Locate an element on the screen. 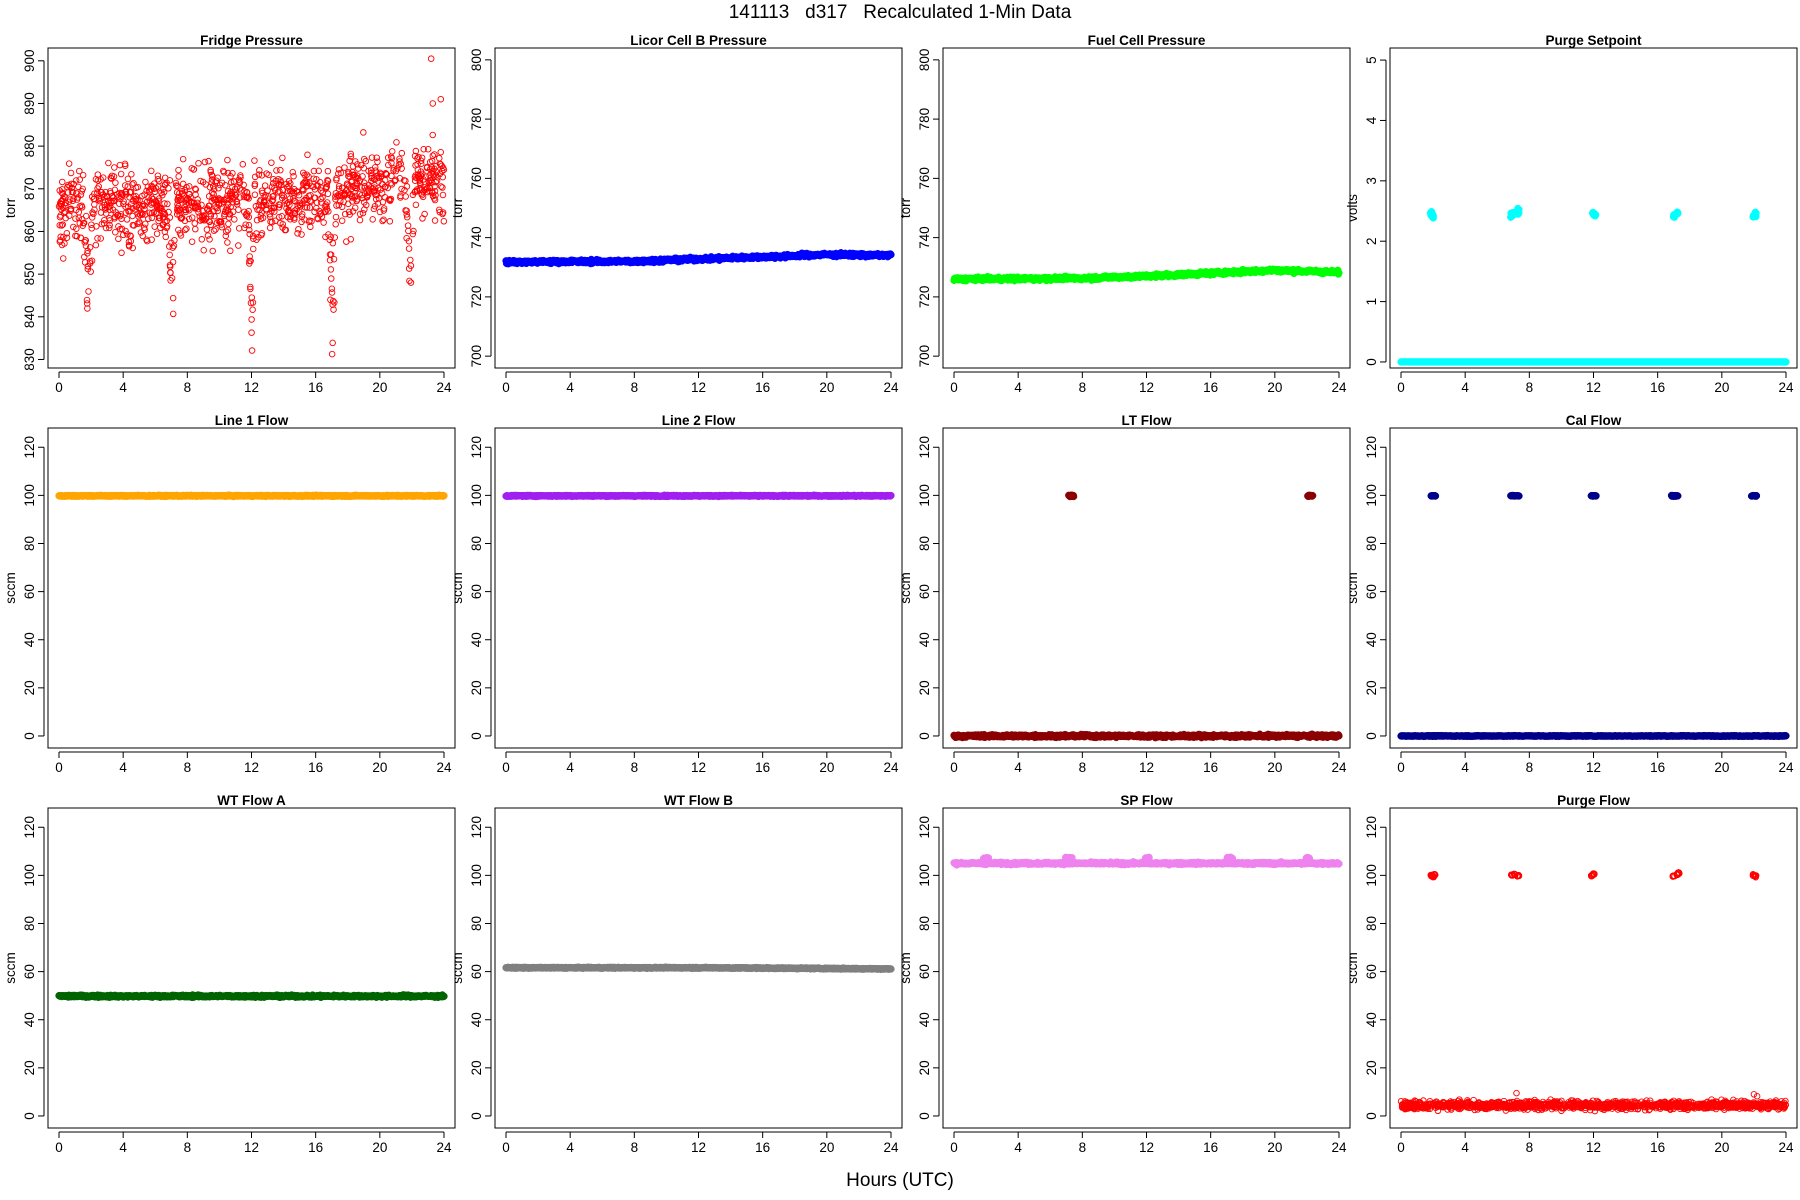 Image resolution: width=1800 pixels, height=1200 pixels. y-axis-label: sccm is located at coordinates (905, 588).